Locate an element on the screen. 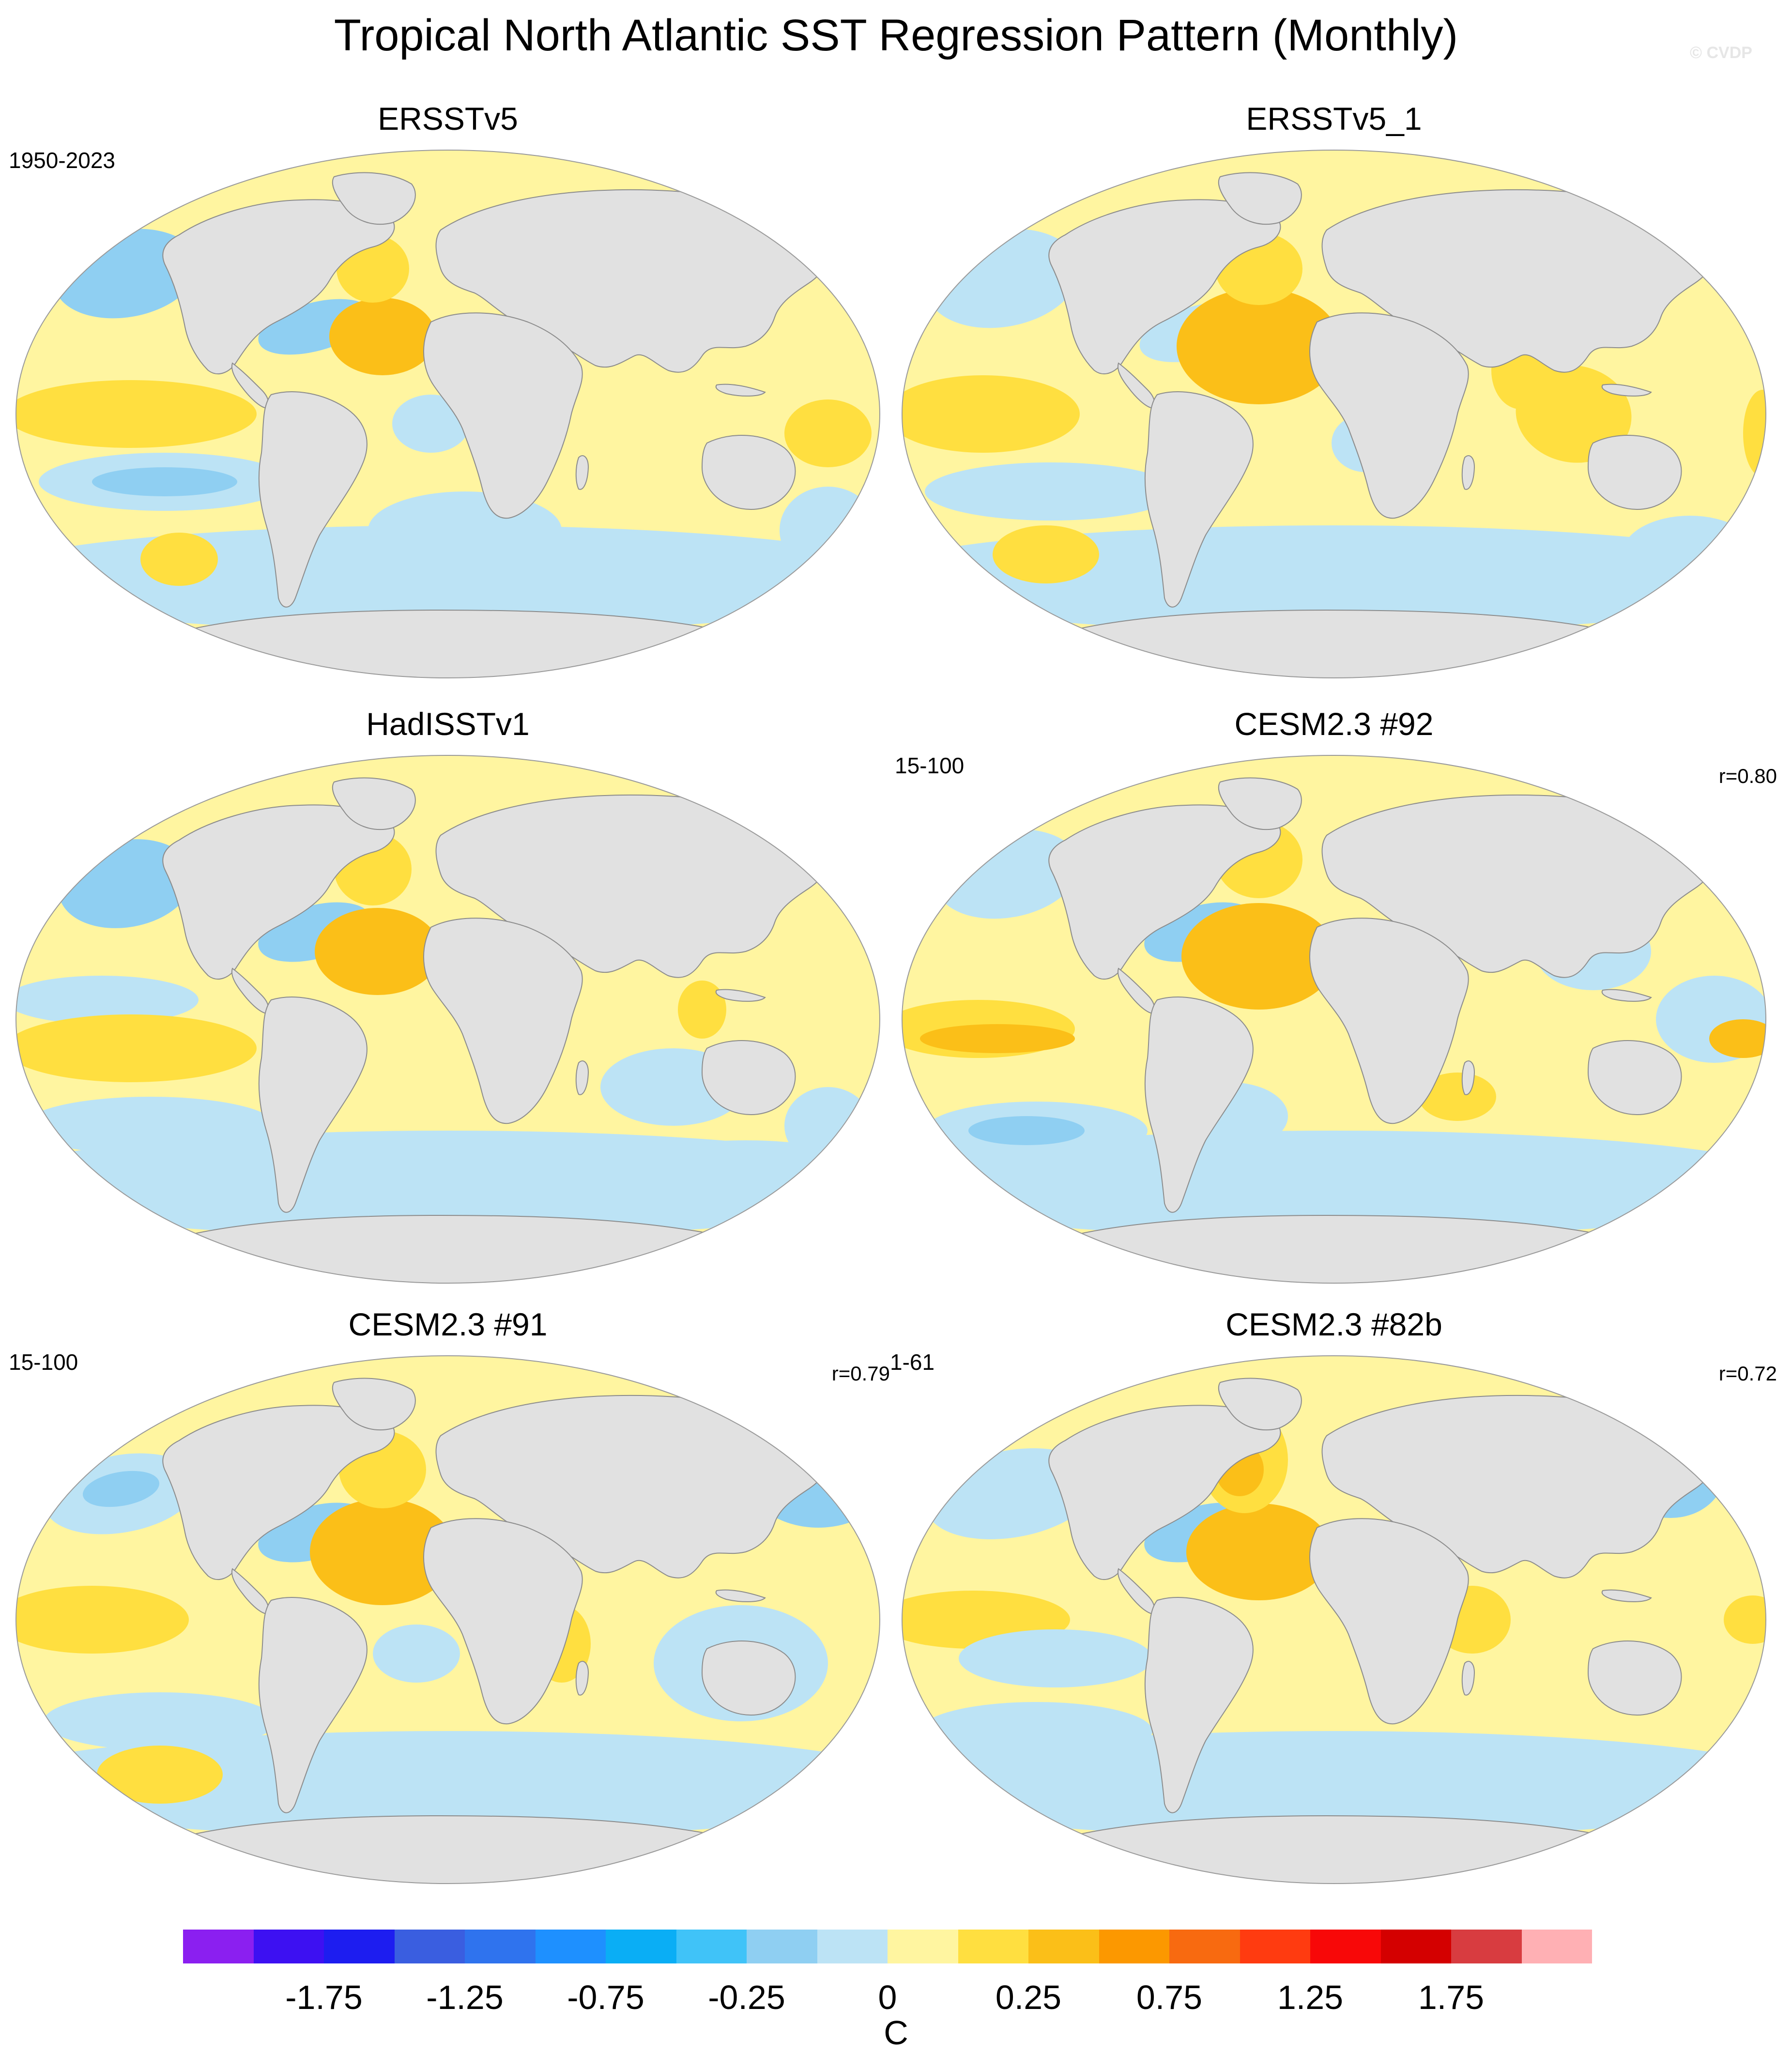 The height and width of the screenshot is (2054, 1792). panel-title: CESM2.3 #91 is located at coordinates (448, 1324).